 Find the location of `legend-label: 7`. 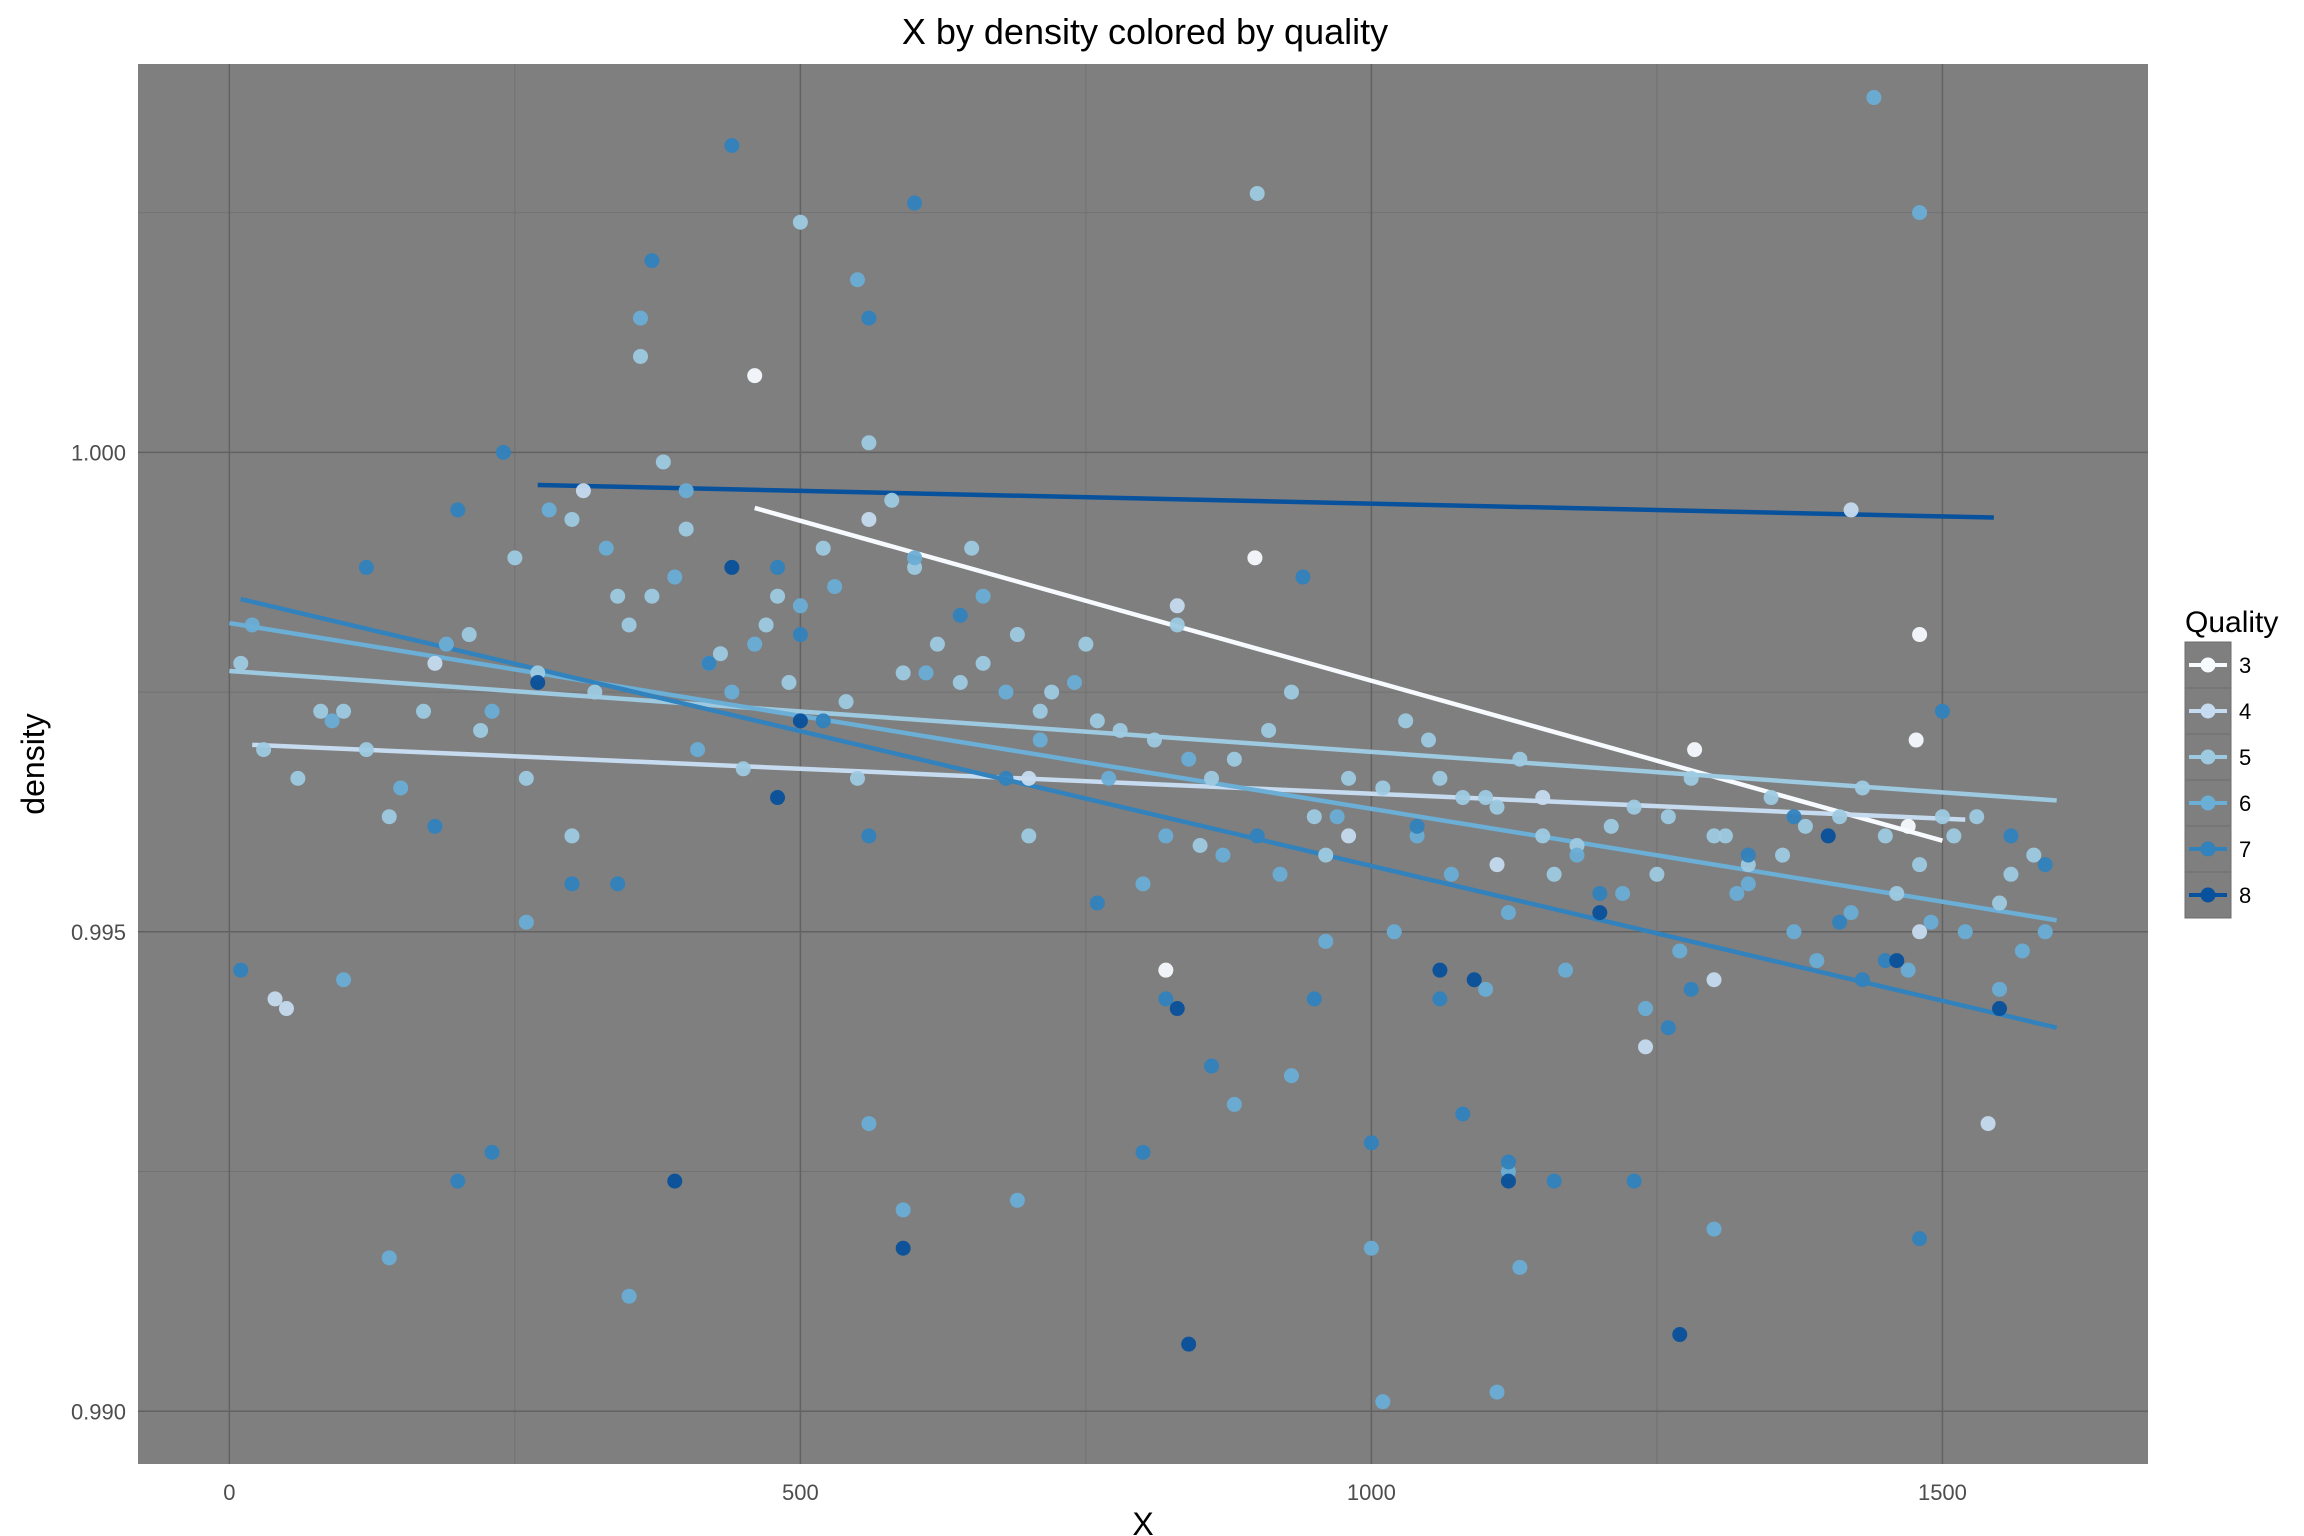

legend-label: 7 is located at coordinates (2245, 849).